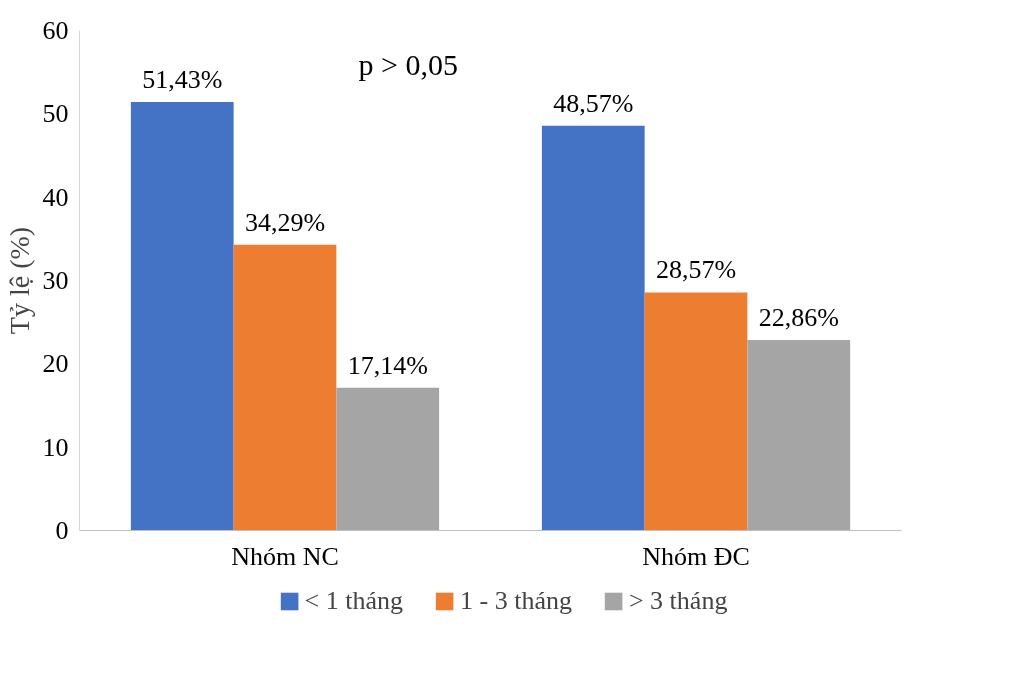 This screenshot has height=680, width=1016. Describe the element at coordinates (285, 556) in the screenshot. I see `x-tick-label: Nhóm NC` at that location.